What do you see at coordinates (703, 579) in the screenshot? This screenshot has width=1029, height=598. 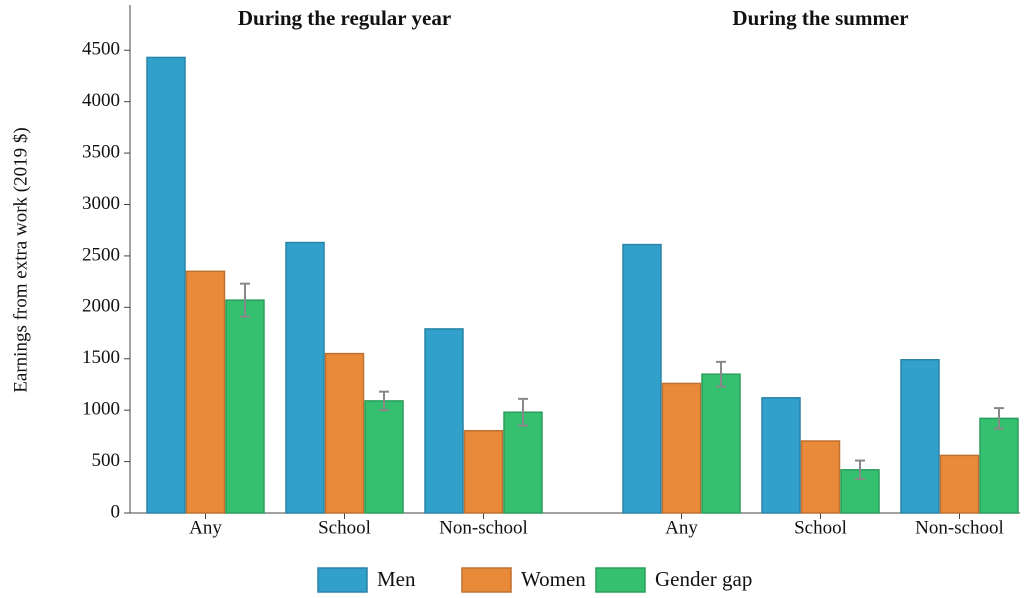 I see `legend-label: Gender gap` at bounding box center [703, 579].